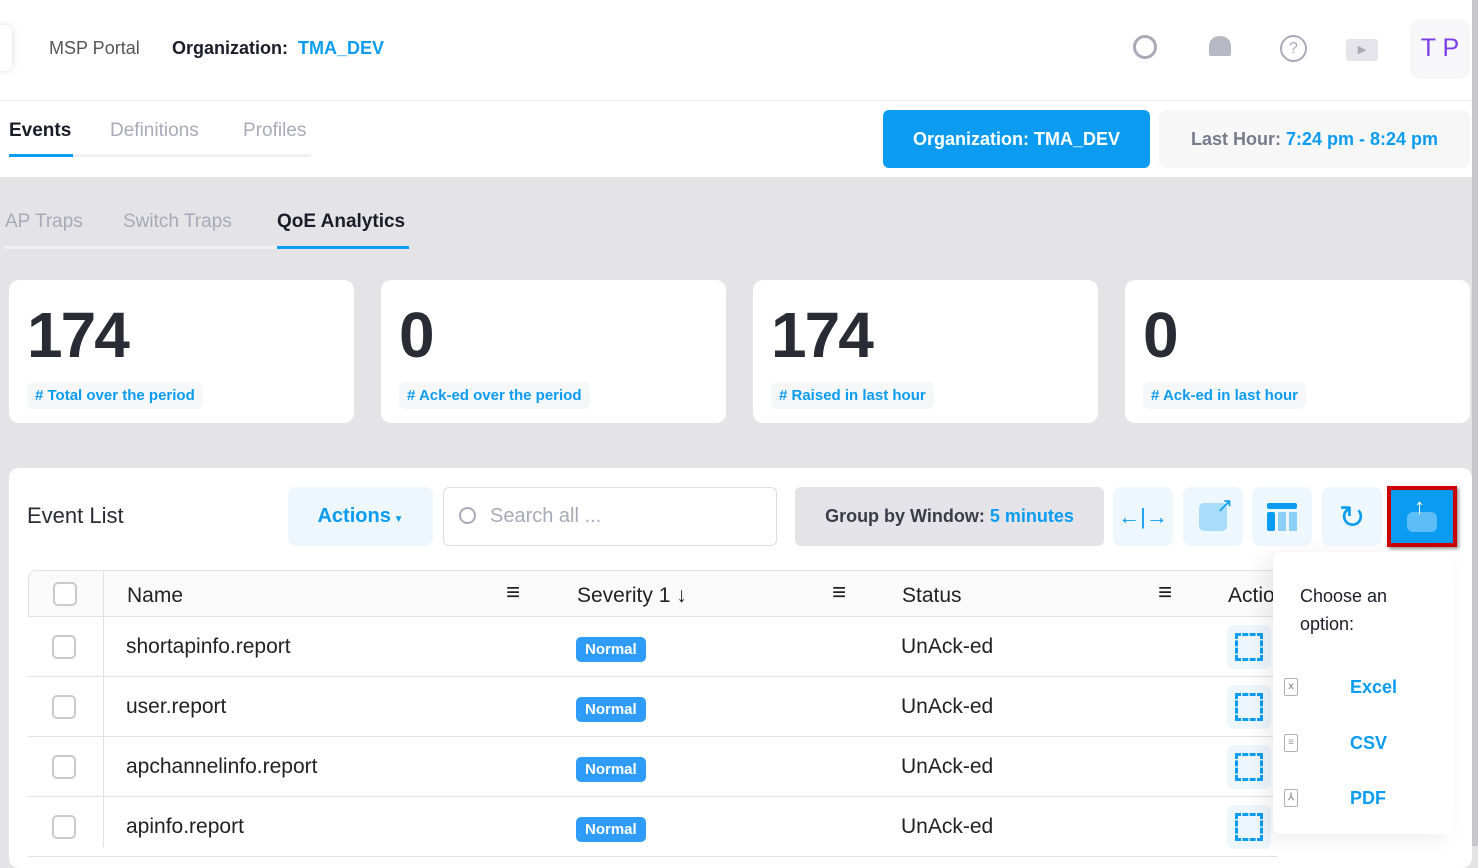 The height and width of the screenshot is (868, 1478). I want to click on refresh-button: ↻, so click(1352, 516).